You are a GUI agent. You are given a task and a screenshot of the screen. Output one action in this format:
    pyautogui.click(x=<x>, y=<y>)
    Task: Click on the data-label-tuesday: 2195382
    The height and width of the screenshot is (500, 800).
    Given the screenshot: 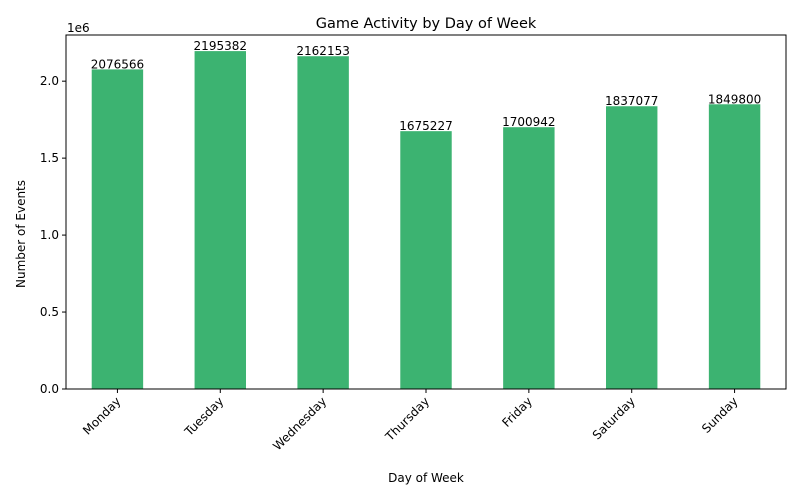 What is the action you would take?
    pyautogui.click(x=220, y=46)
    